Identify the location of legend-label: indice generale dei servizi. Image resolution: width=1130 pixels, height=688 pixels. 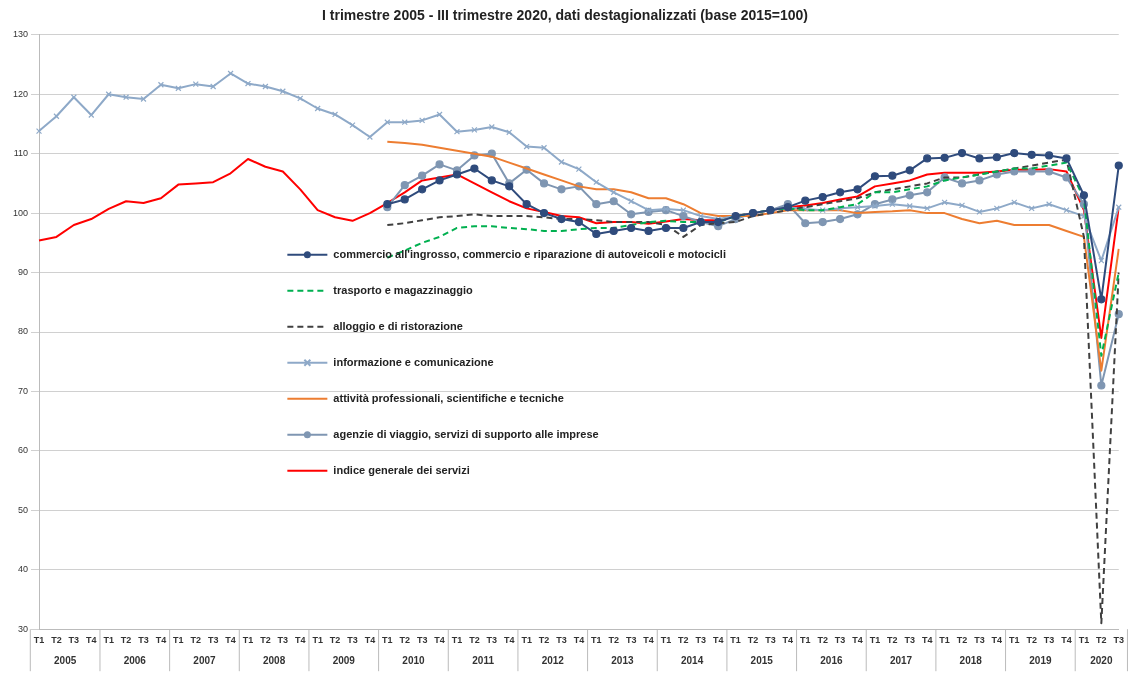
(401, 469).